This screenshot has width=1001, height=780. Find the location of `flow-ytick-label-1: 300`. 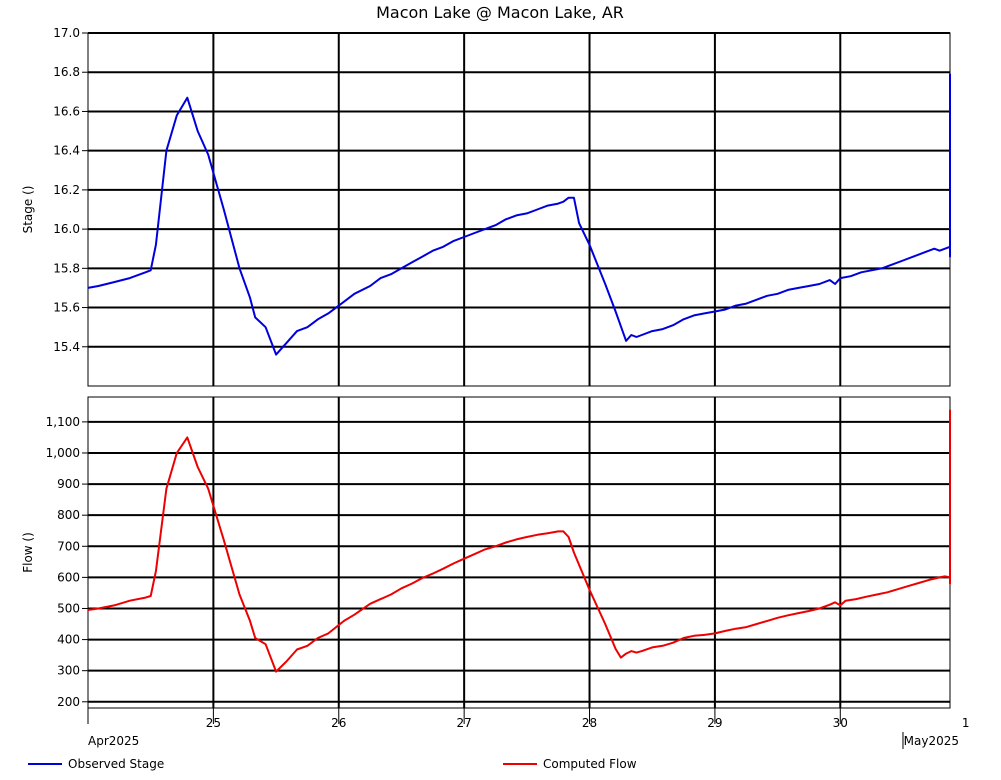

flow-ytick-label-1: 300 is located at coordinates (68, 671).